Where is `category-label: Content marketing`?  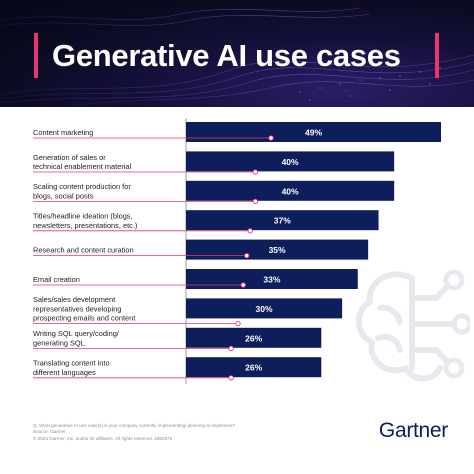 category-label: Content marketing is located at coordinates (63, 132).